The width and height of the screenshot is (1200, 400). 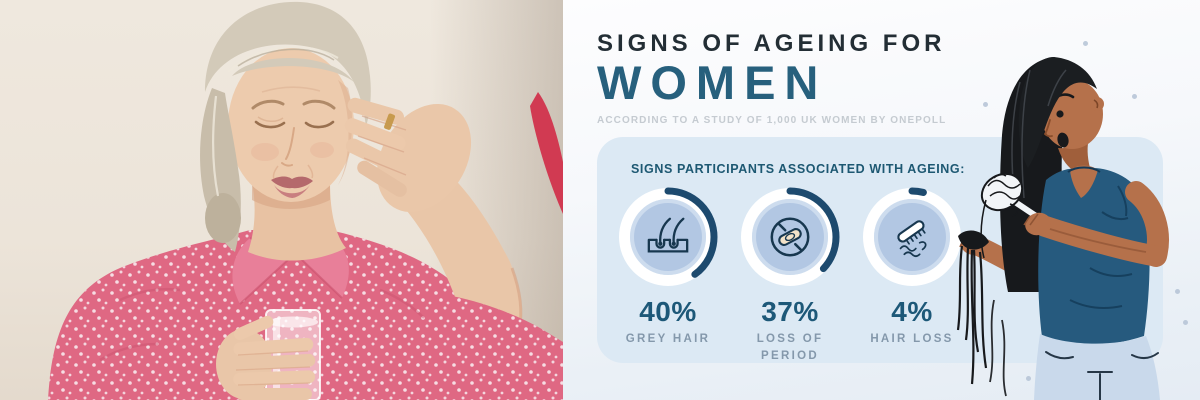 What do you see at coordinates (668, 339) in the screenshot?
I see `stat-label: GREY HAIR` at bounding box center [668, 339].